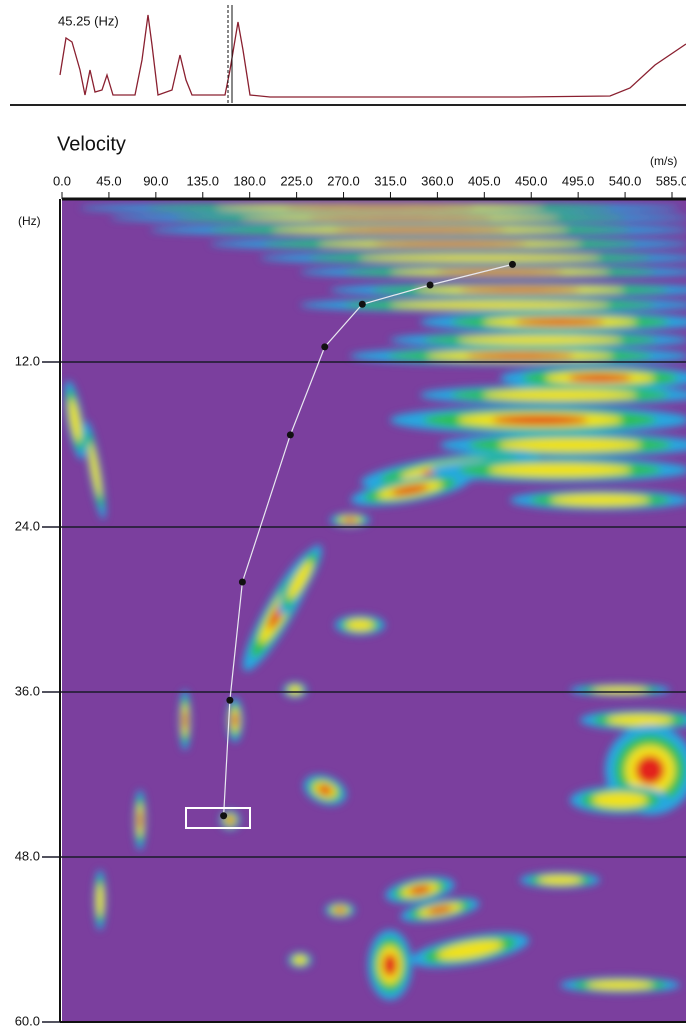 The width and height of the screenshot is (686, 1033). I want to click on x-tick-label: 135.0, so click(202, 180).